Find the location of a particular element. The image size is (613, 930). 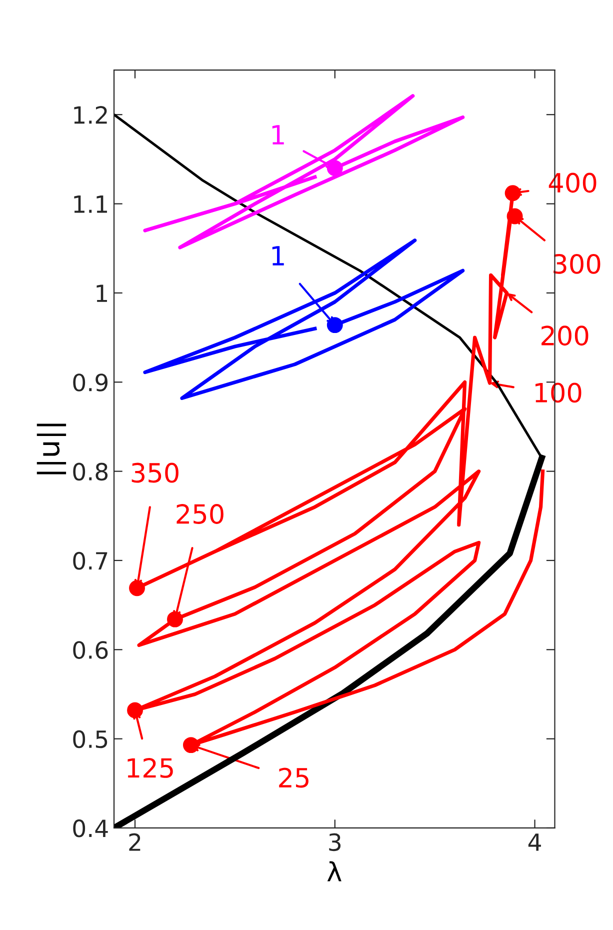

x-tick-label: 3 is located at coordinates (335, 842).